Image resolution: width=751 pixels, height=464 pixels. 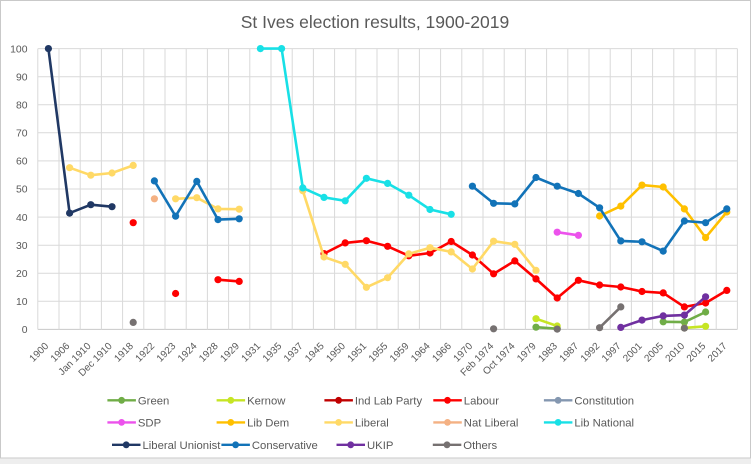 What do you see at coordinates (380, 446) in the screenshot?
I see `svg-text: UKIP` at bounding box center [380, 446].